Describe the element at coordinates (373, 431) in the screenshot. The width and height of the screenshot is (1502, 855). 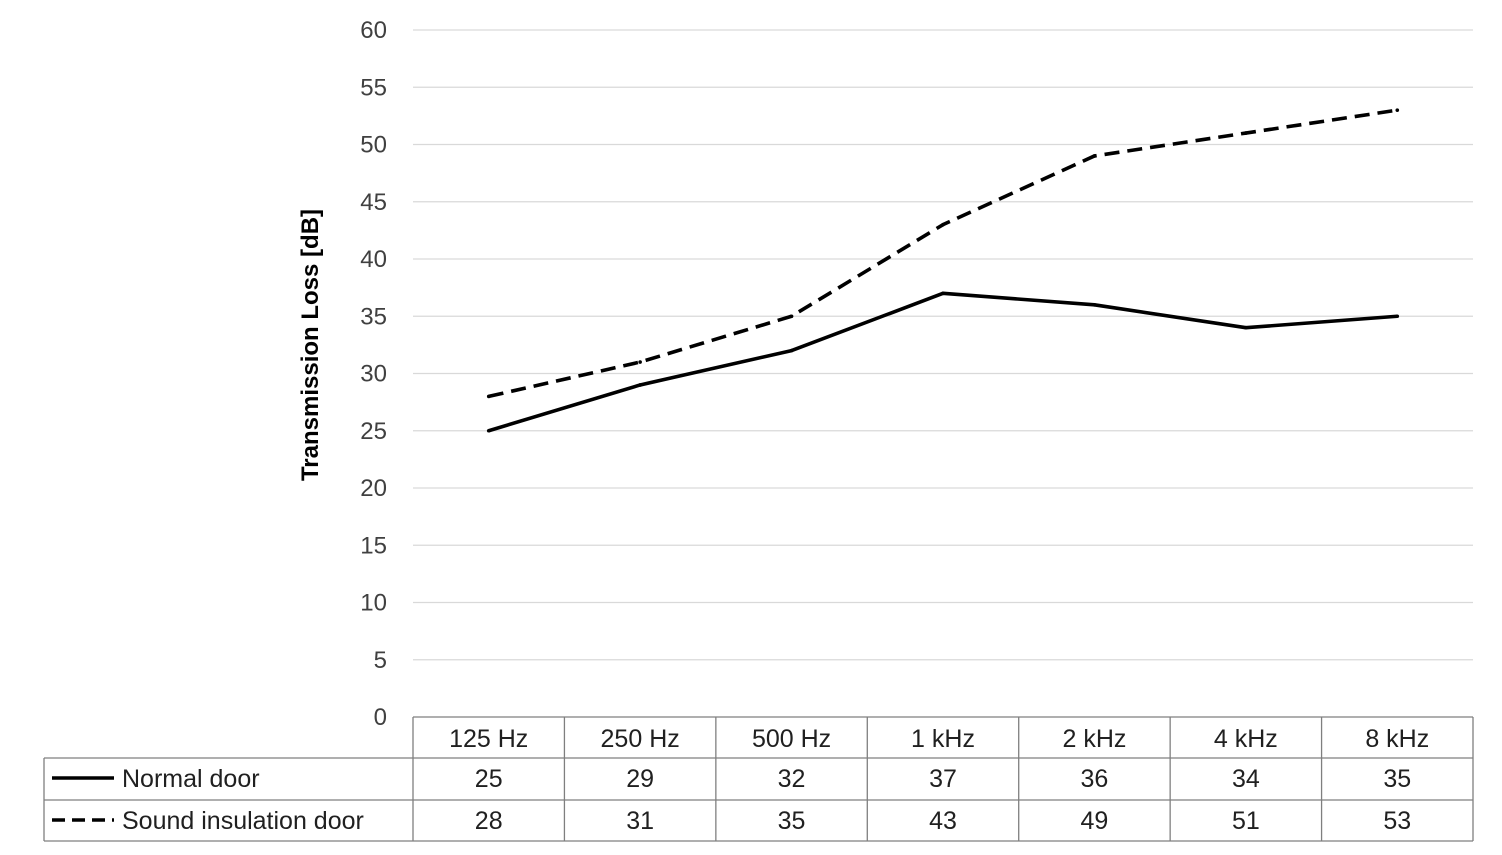
I see `y-tick-label: 25` at that location.